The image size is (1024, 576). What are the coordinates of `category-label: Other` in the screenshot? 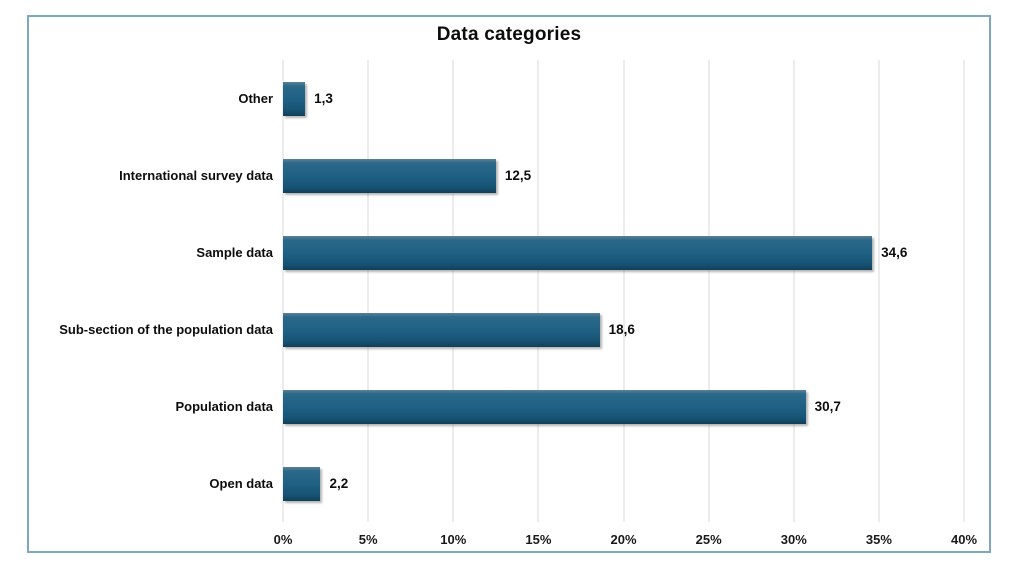 It's located at (255, 98).